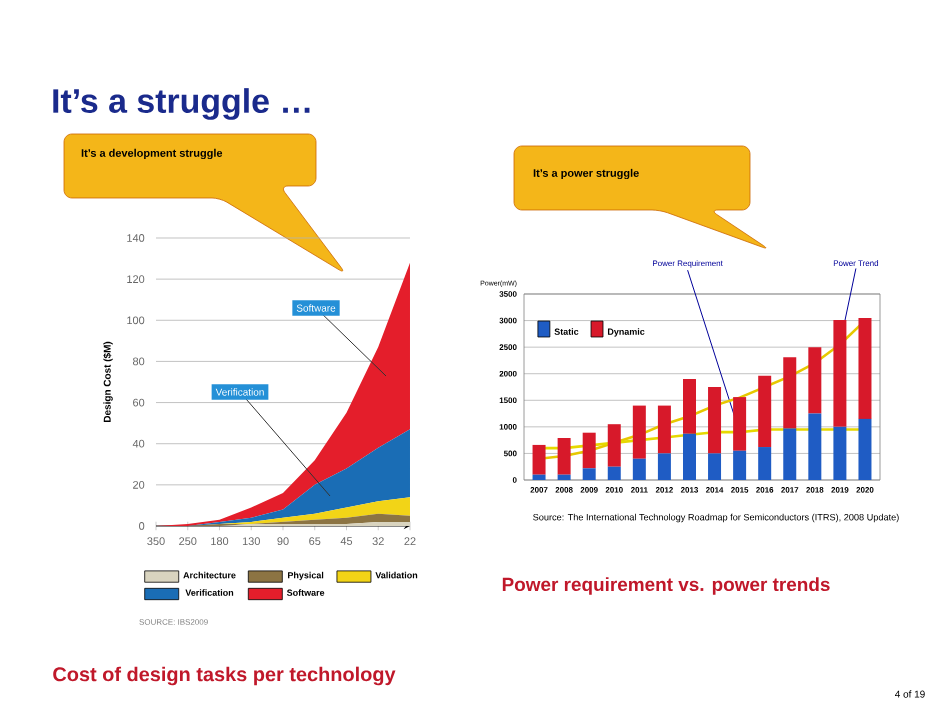 This screenshot has width=948, height=710. Describe the element at coordinates (666, 586) in the screenshot. I see `text: Power requirement vs. power trends` at that location.